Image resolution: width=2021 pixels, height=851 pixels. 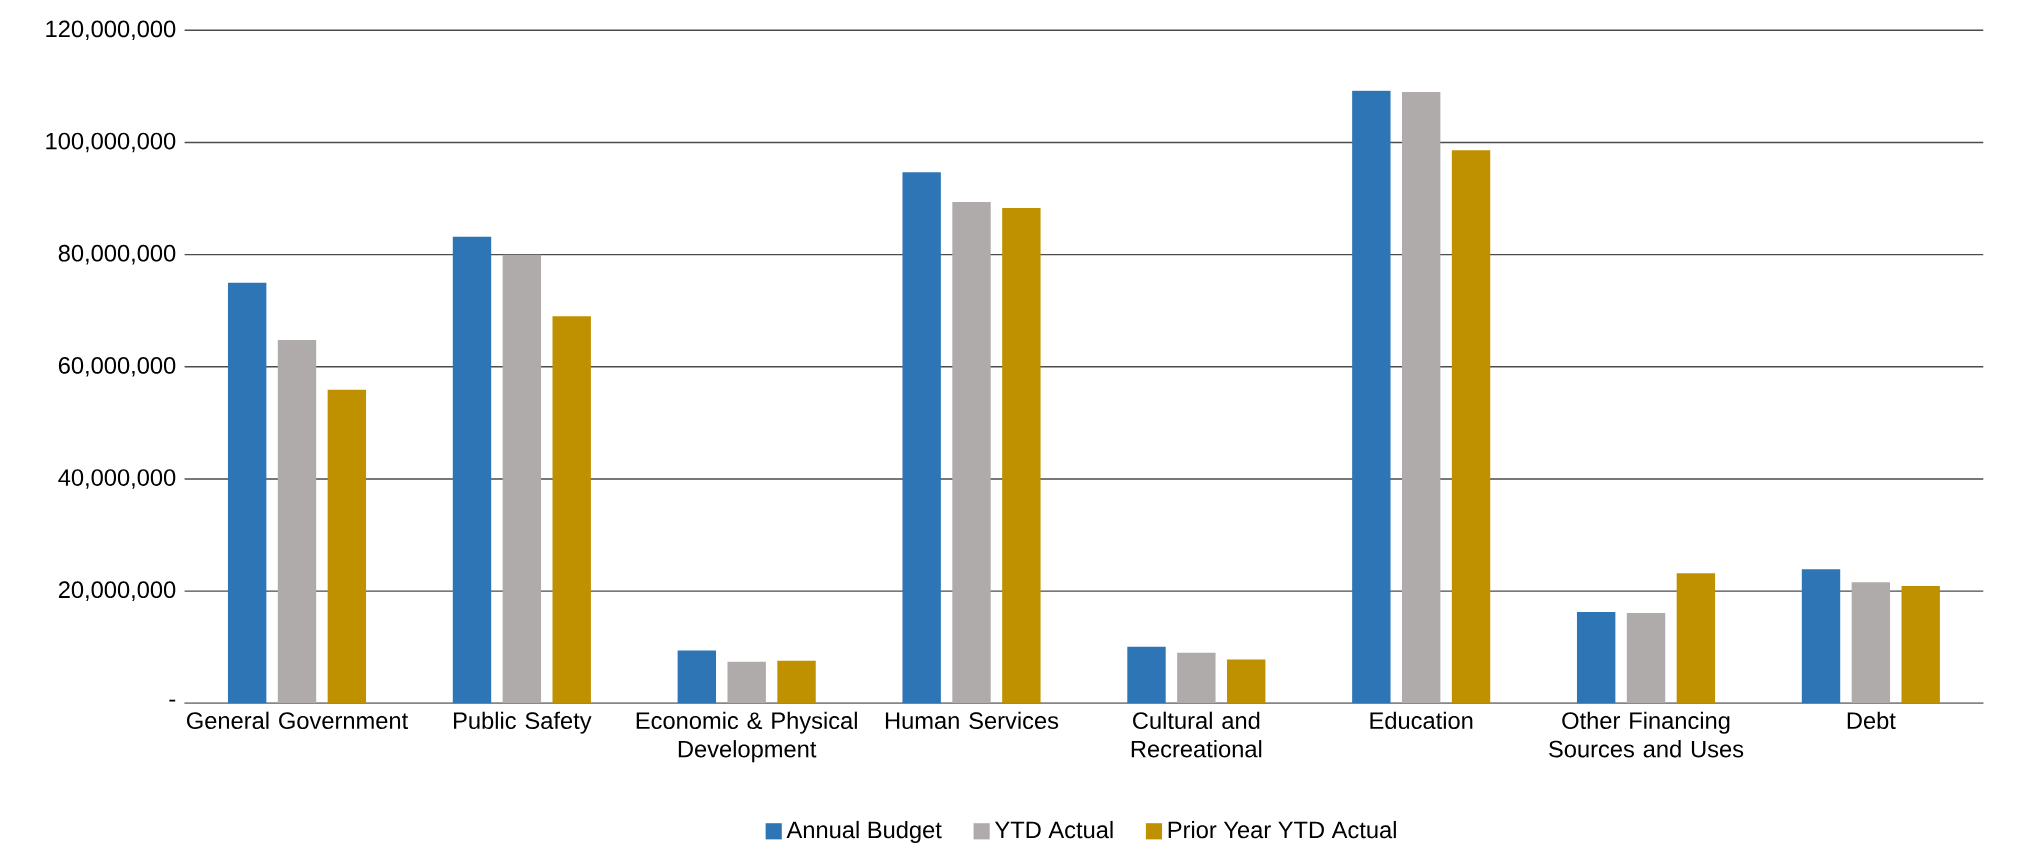 What do you see at coordinates (864, 831) in the screenshot?
I see `legend-label: Annual Budget` at bounding box center [864, 831].